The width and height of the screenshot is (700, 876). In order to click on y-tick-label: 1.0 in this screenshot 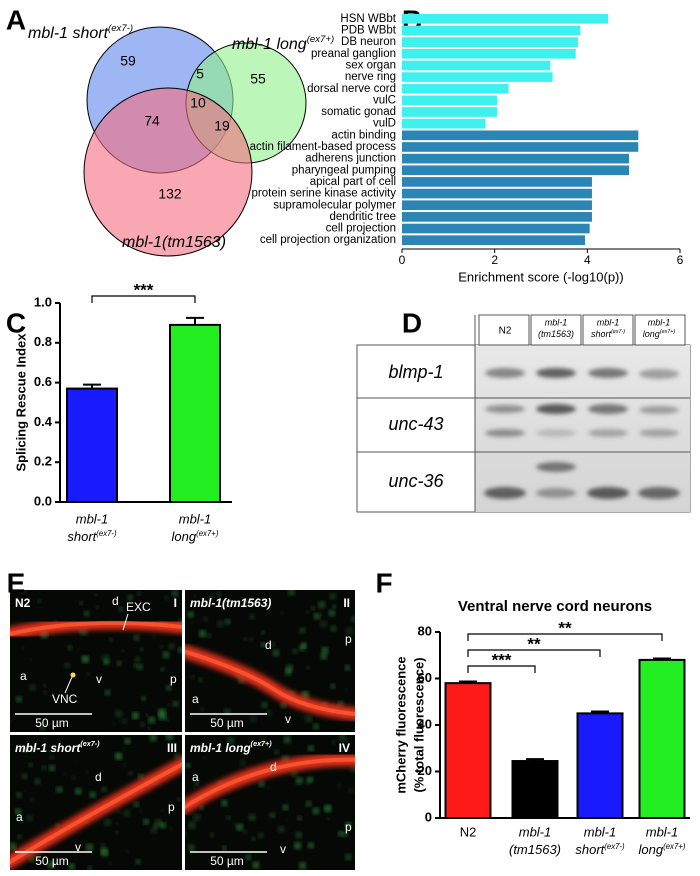, I will do `click(43, 301)`.